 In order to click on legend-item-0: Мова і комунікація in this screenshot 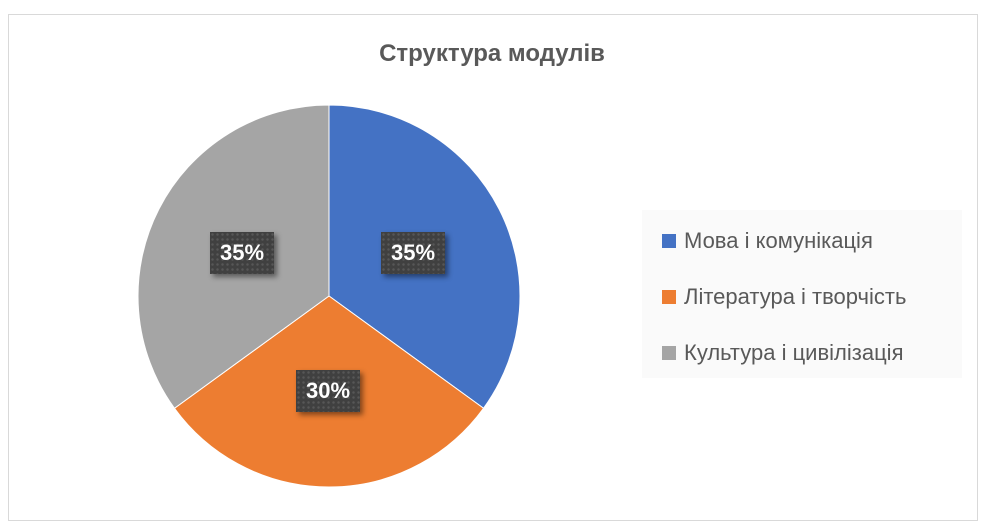, I will do `click(767, 241)`.